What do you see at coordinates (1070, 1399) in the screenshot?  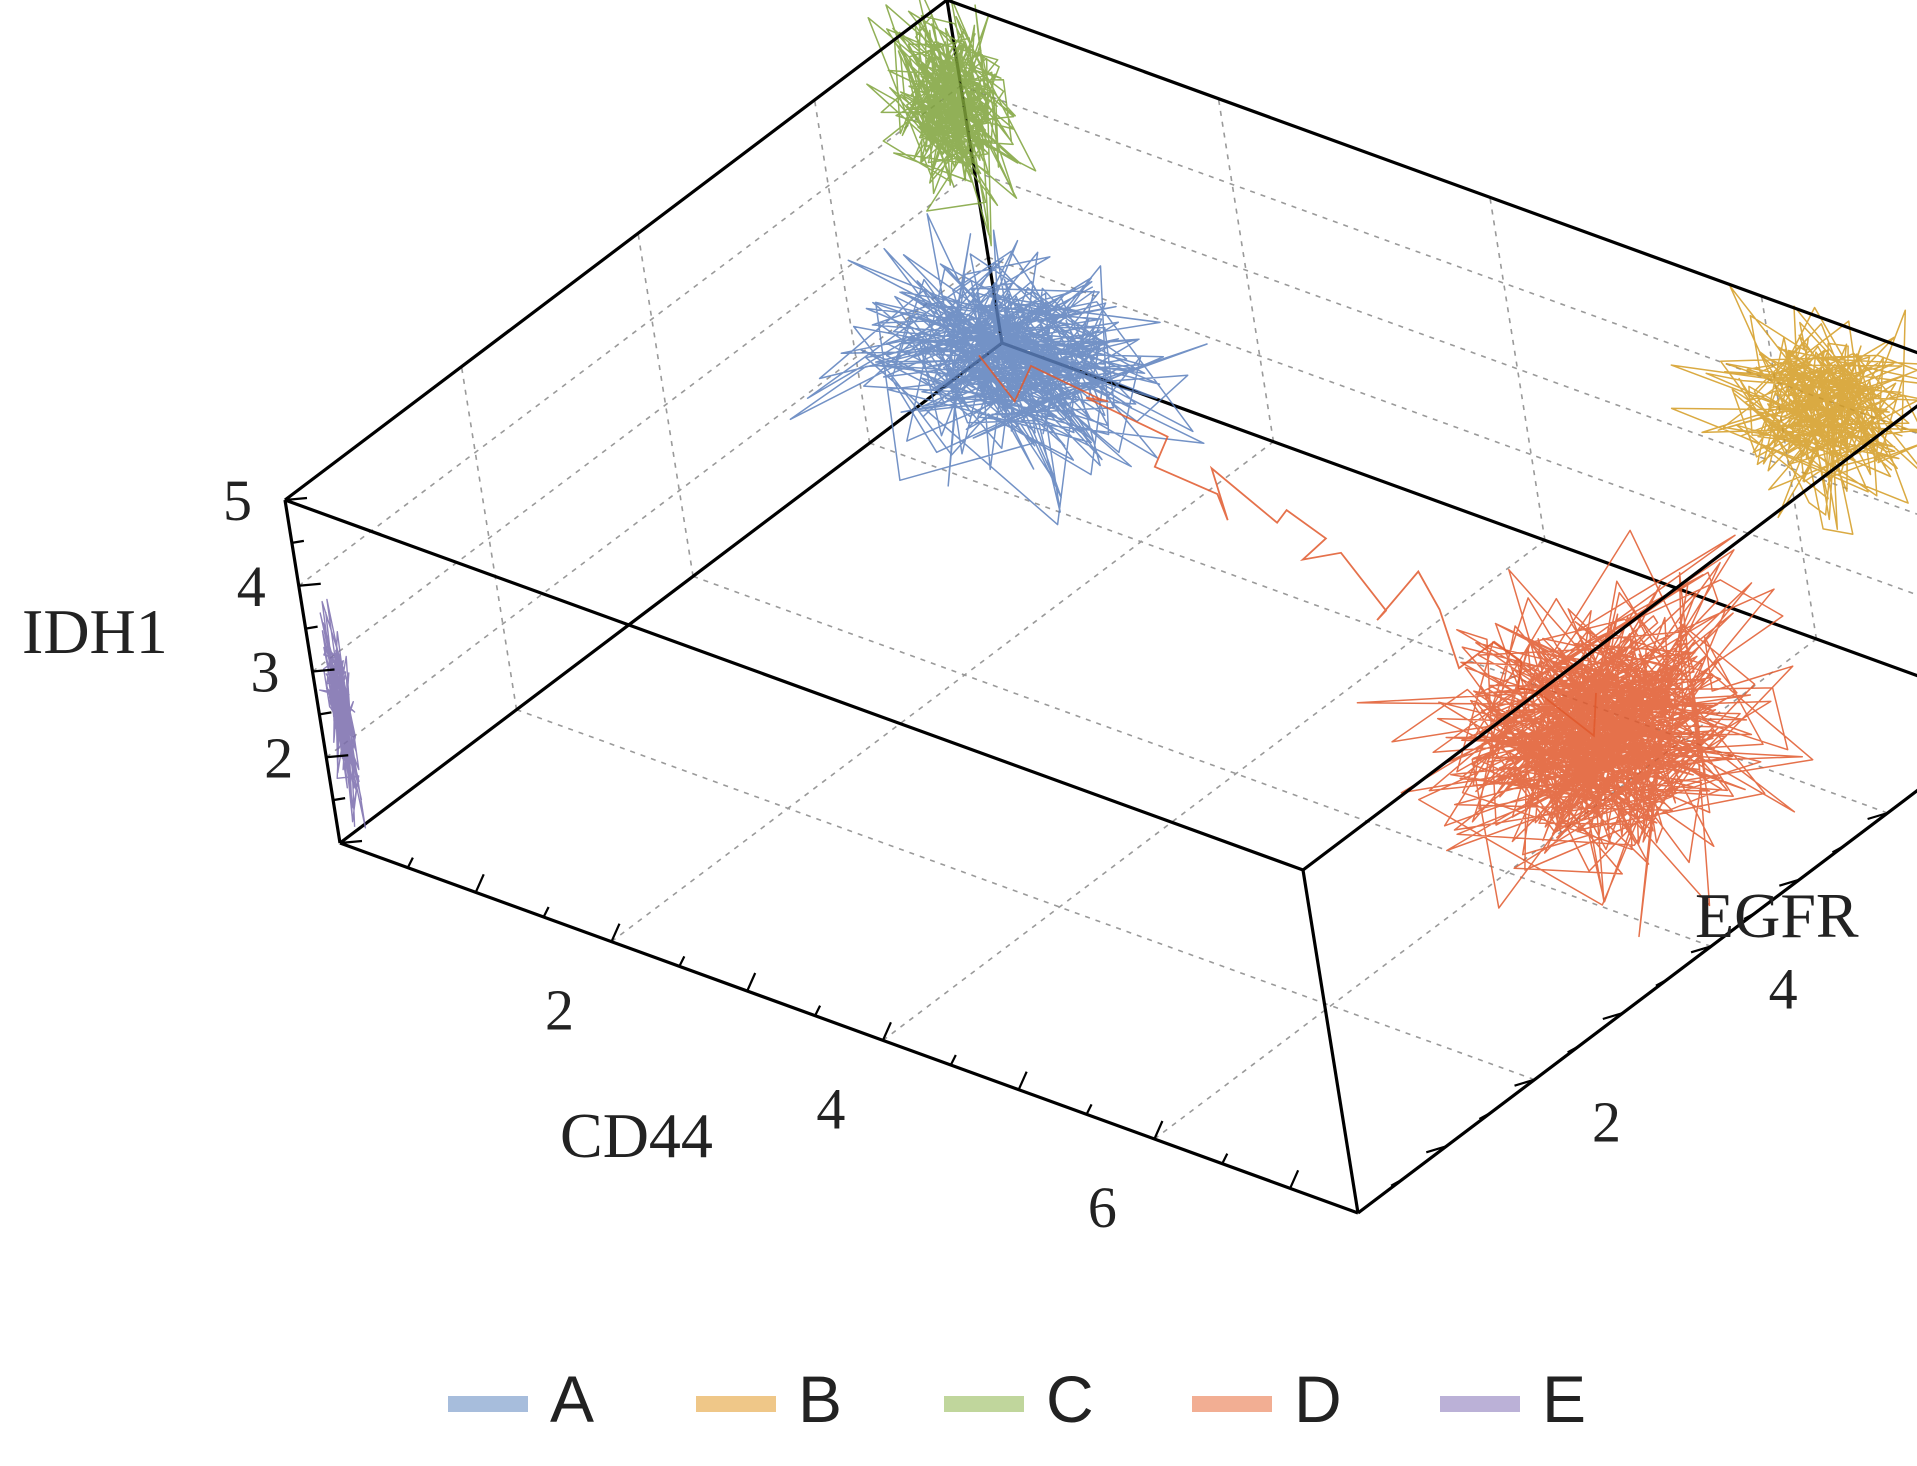 I see `legend-label-c: C` at bounding box center [1070, 1399].